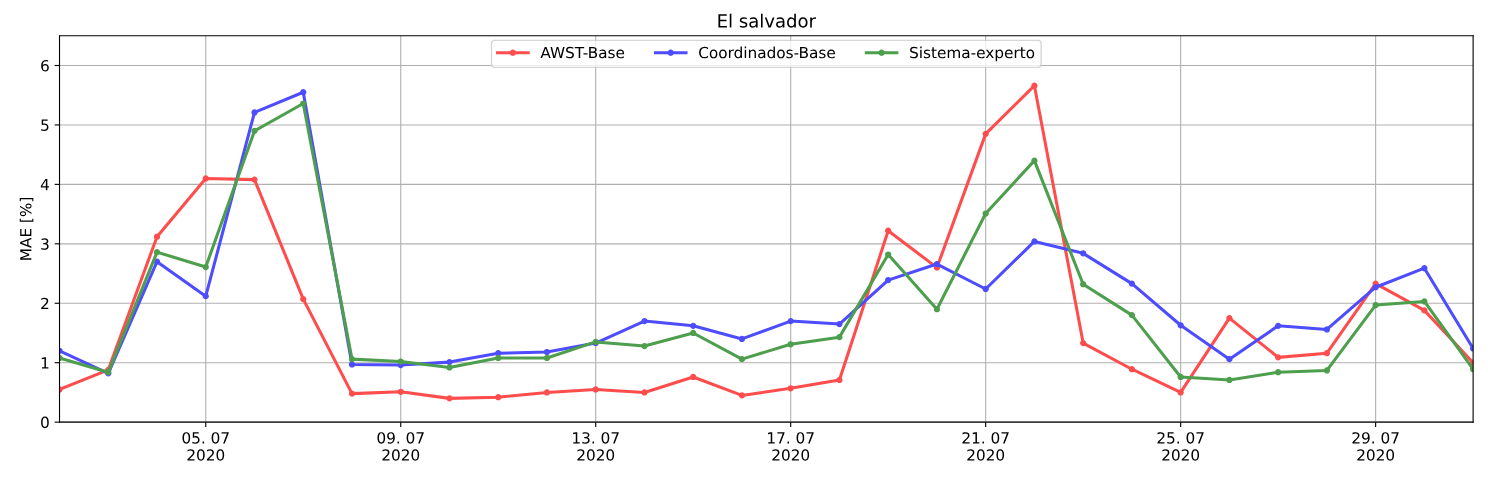  What do you see at coordinates (767, 20) in the screenshot?
I see `chart-title: El salvador` at bounding box center [767, 20].